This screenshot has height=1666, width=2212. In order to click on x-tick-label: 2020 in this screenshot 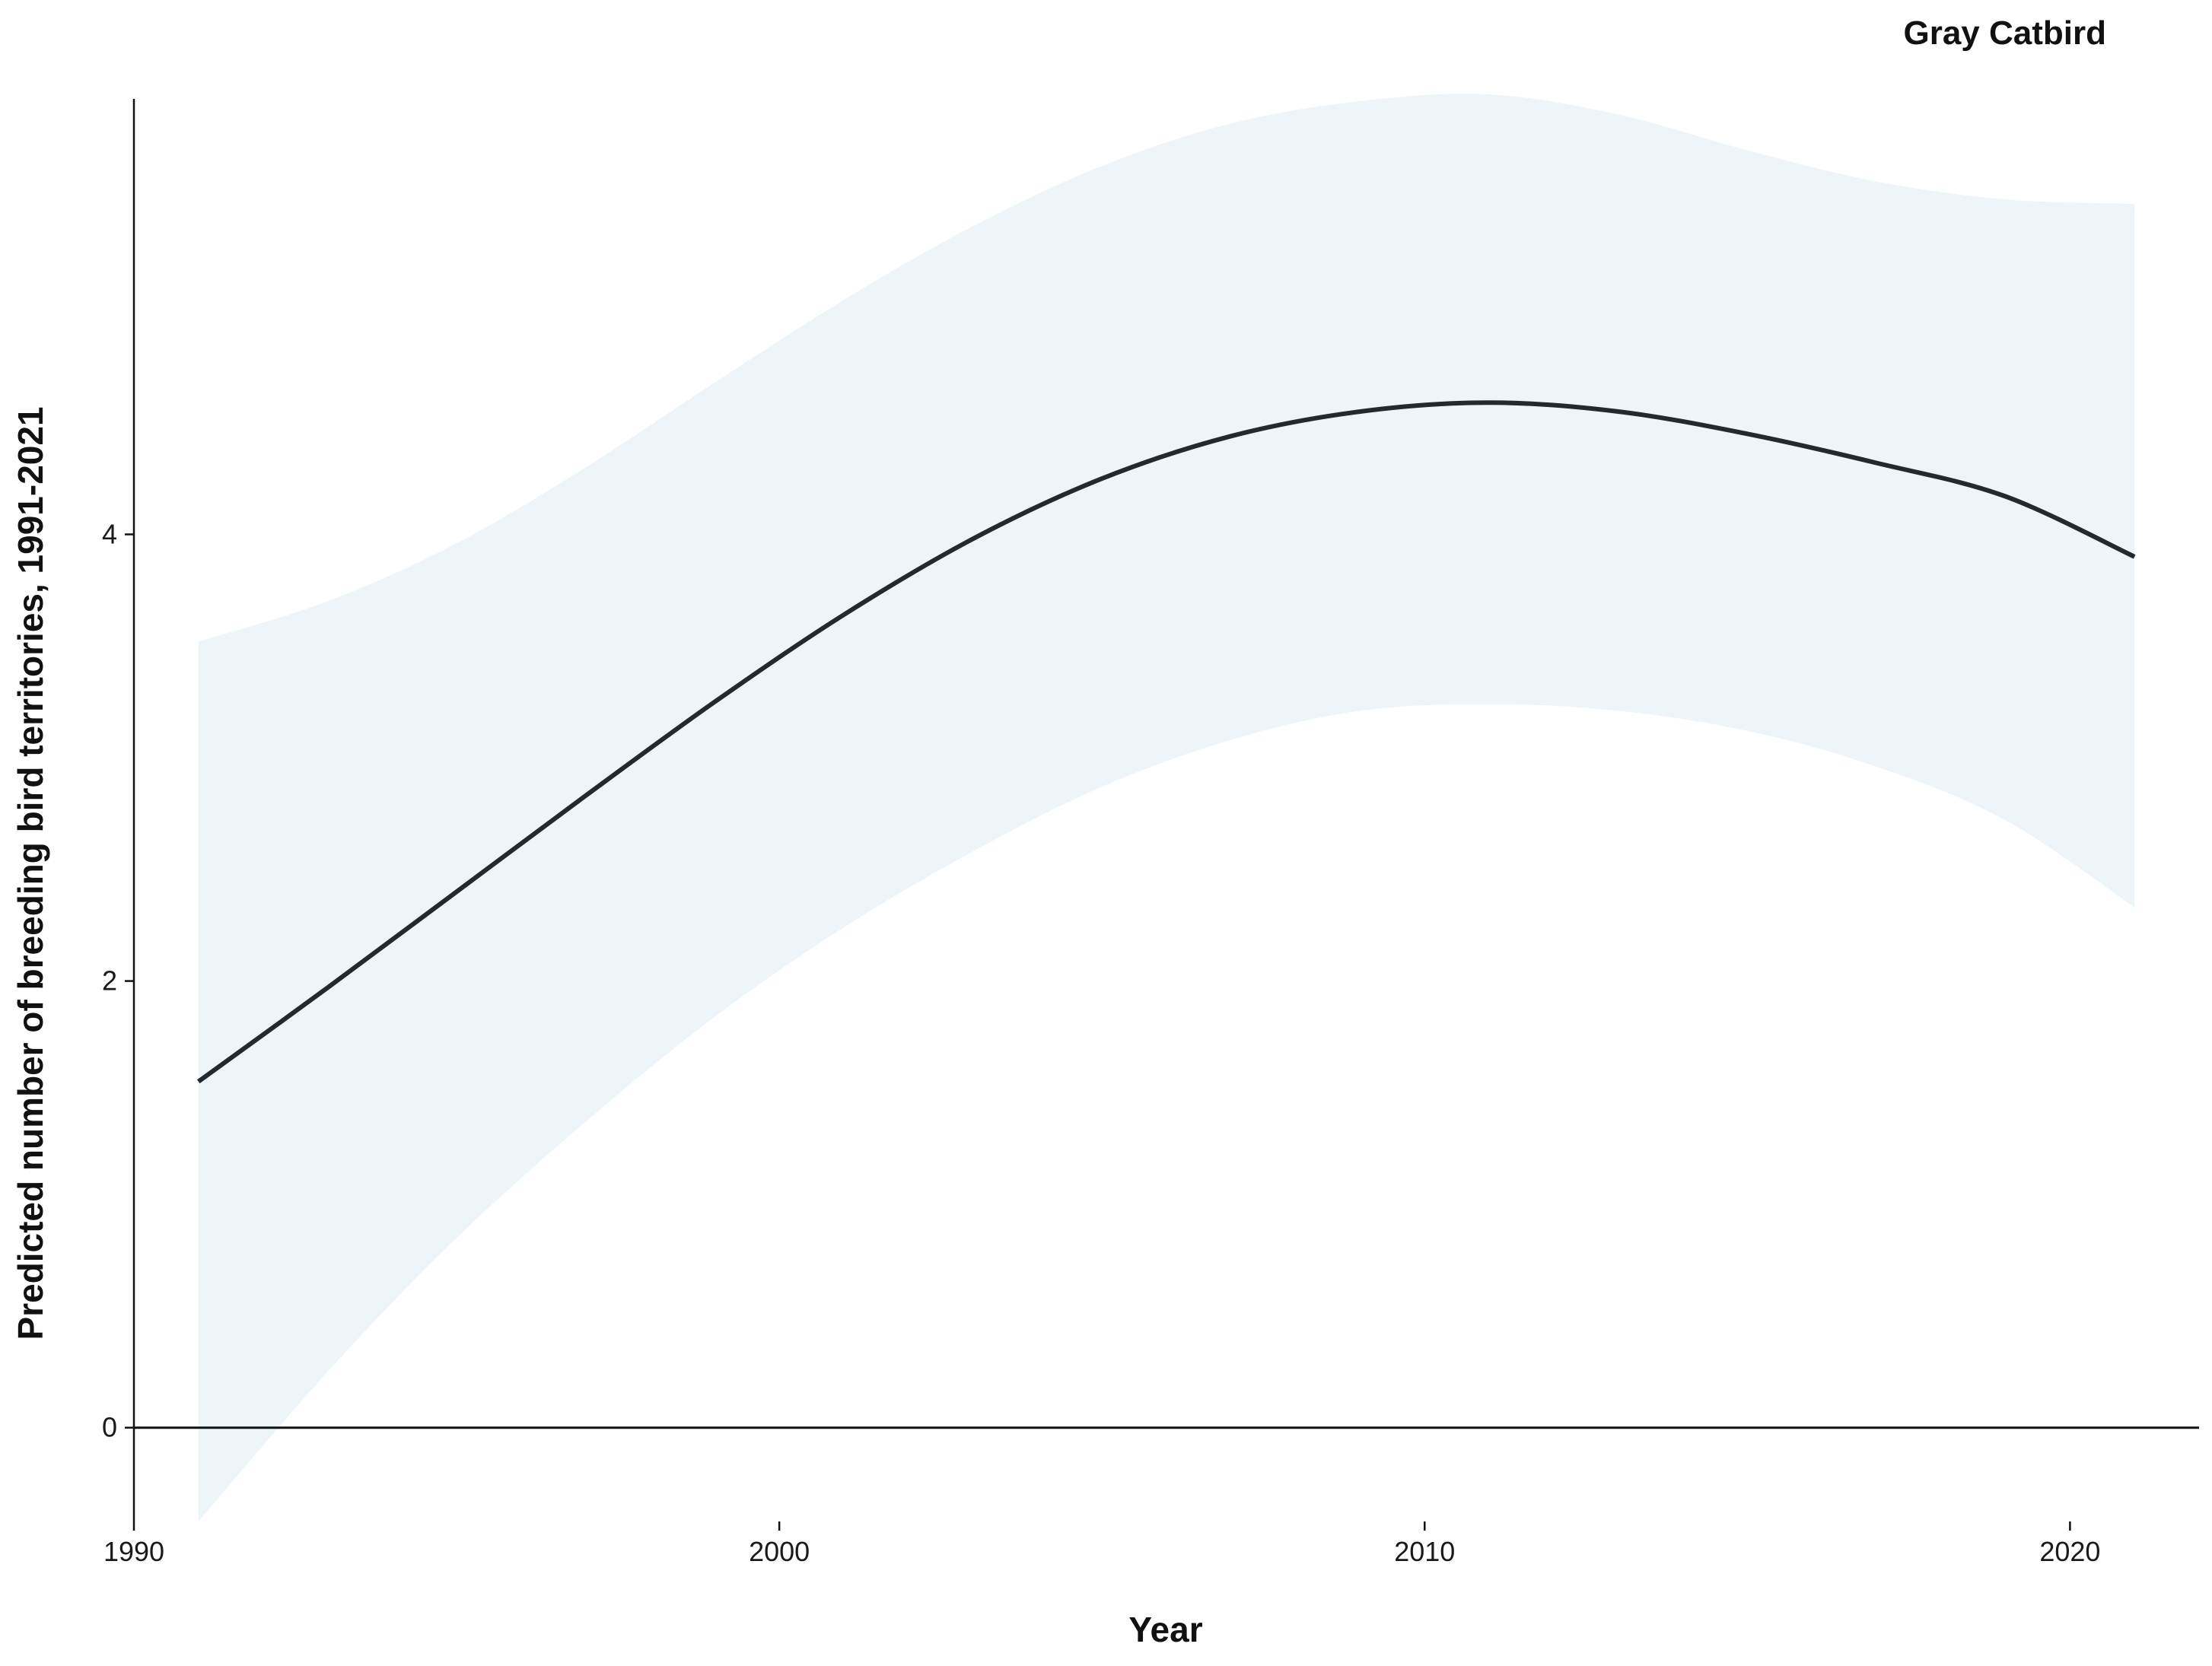, I will do `click(2069, 1551)`.